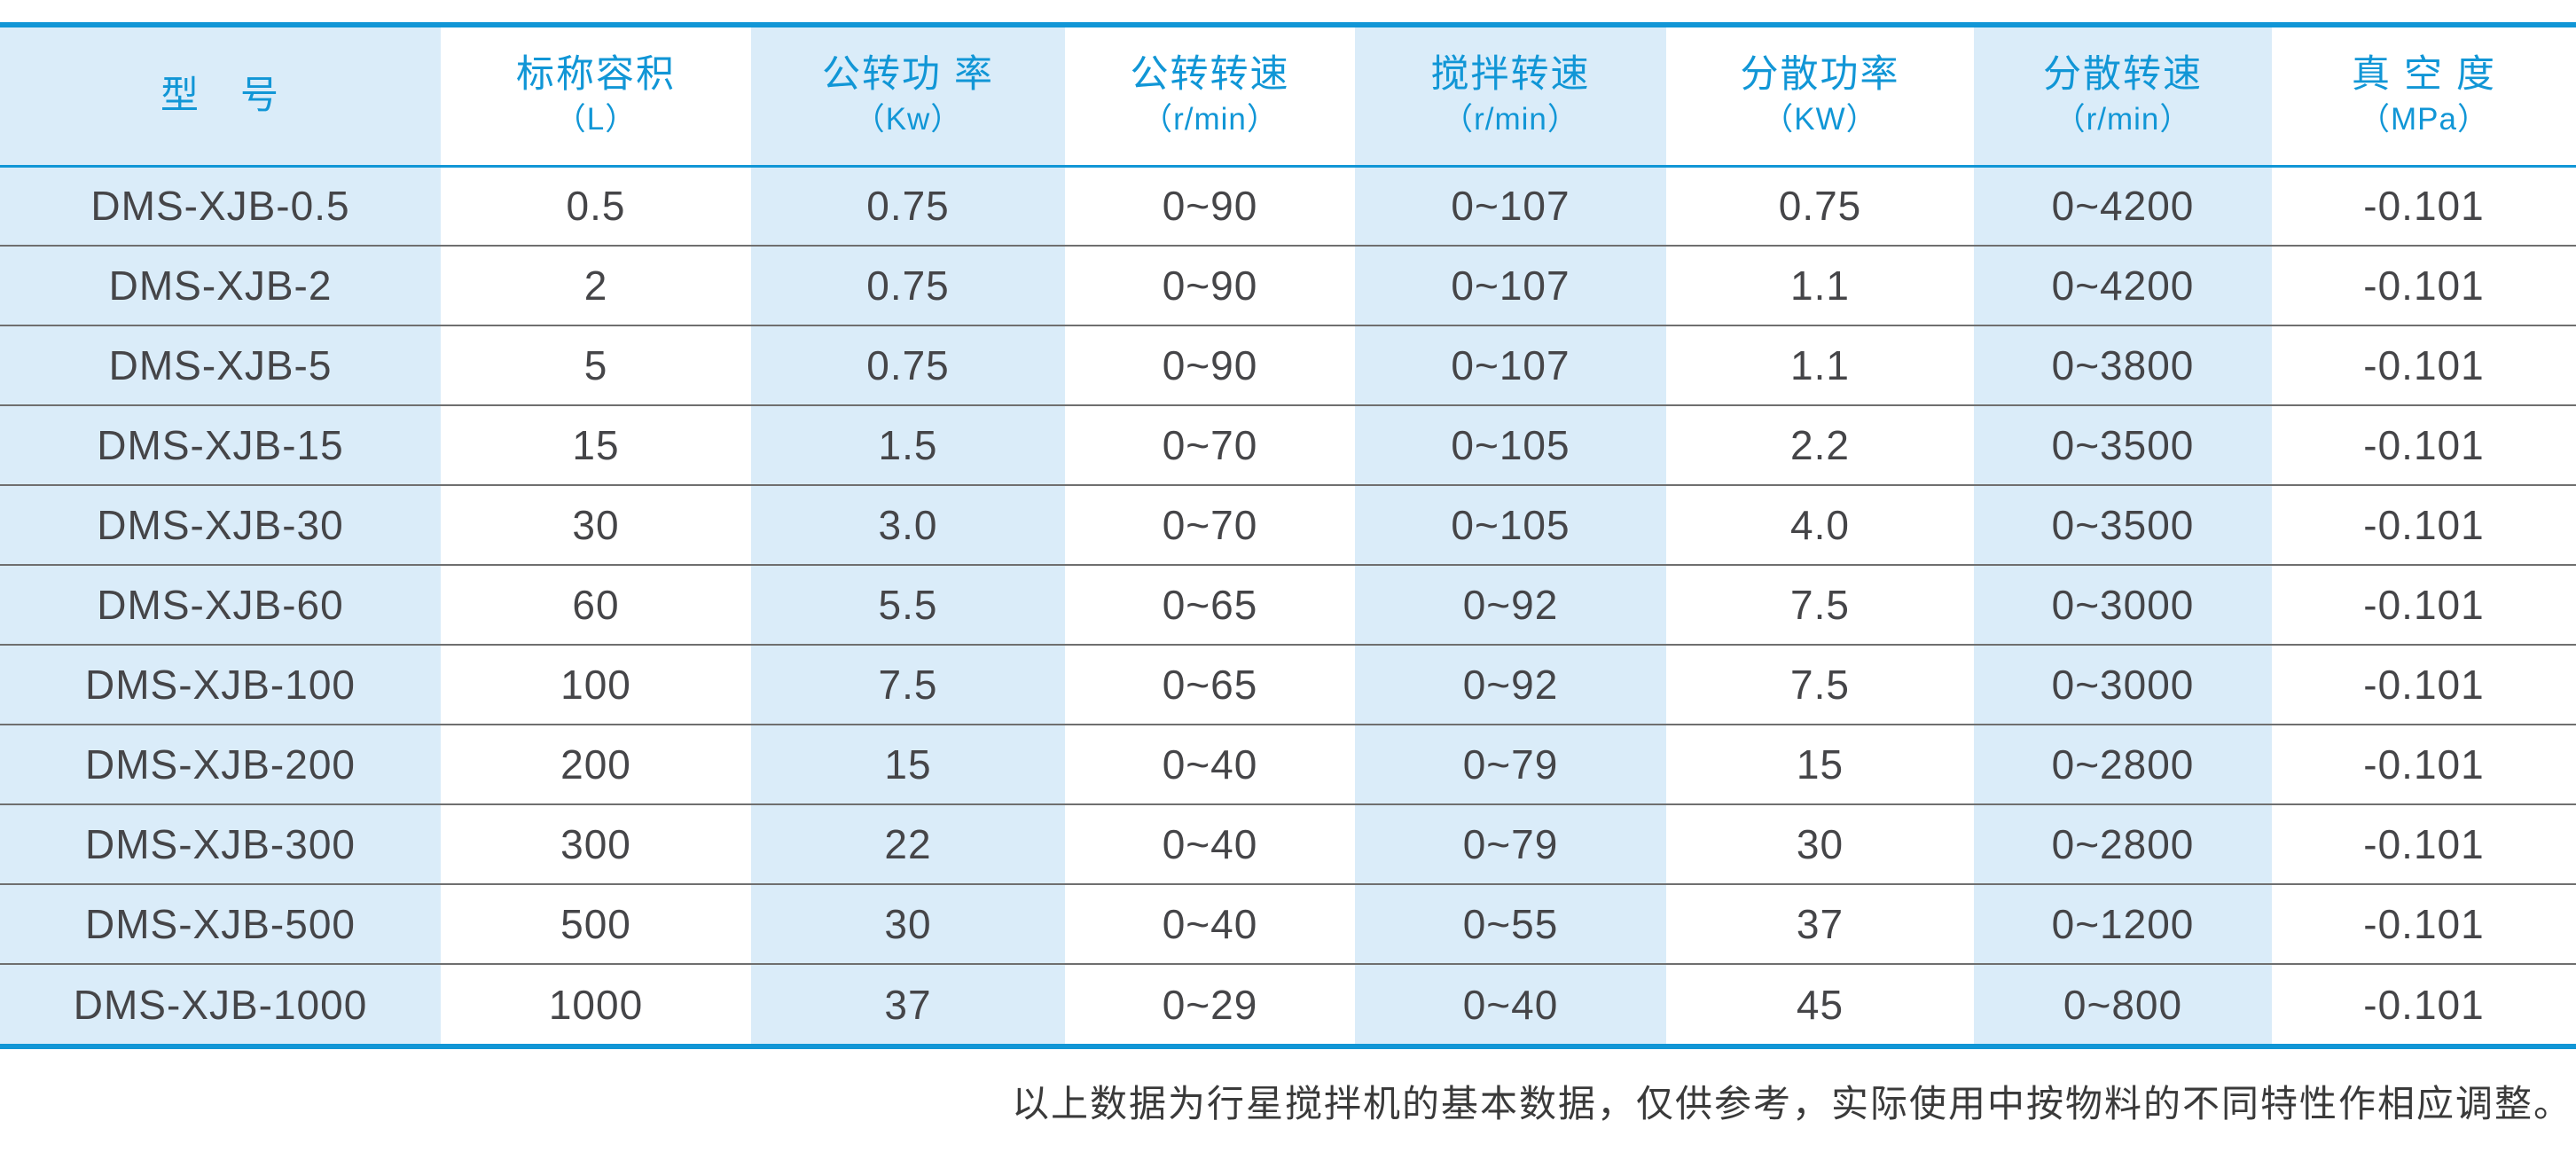  I want to click on table-row: DMS-XJB-100 100 7.5 0~65 0~92 7.5 0~3000 -0.101, so click(1288, 685).